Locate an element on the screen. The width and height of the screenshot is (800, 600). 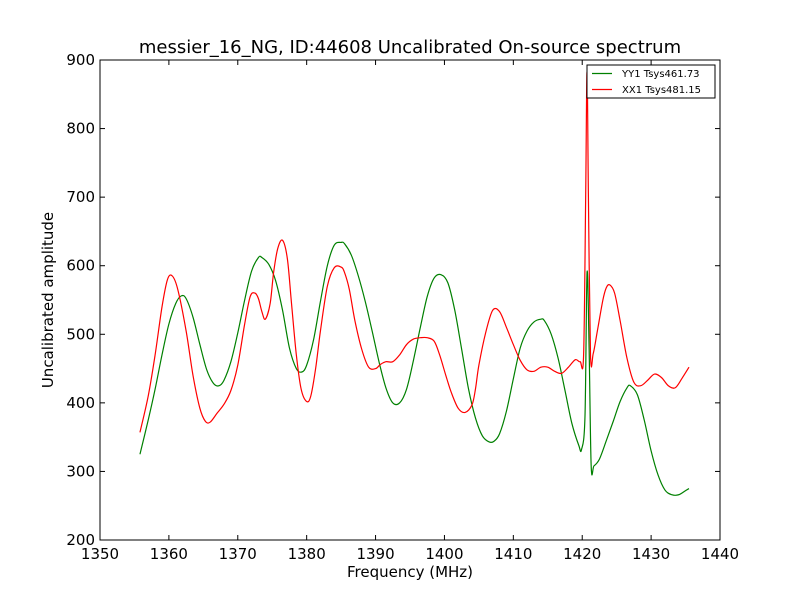
y-tick-label: 700 is located at coordinates (80, 197).